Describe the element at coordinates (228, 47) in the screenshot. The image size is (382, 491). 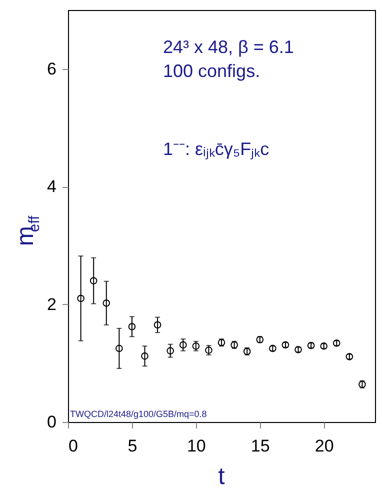
I see `annotation: 24³ x 48, β = 6.1` at that location.